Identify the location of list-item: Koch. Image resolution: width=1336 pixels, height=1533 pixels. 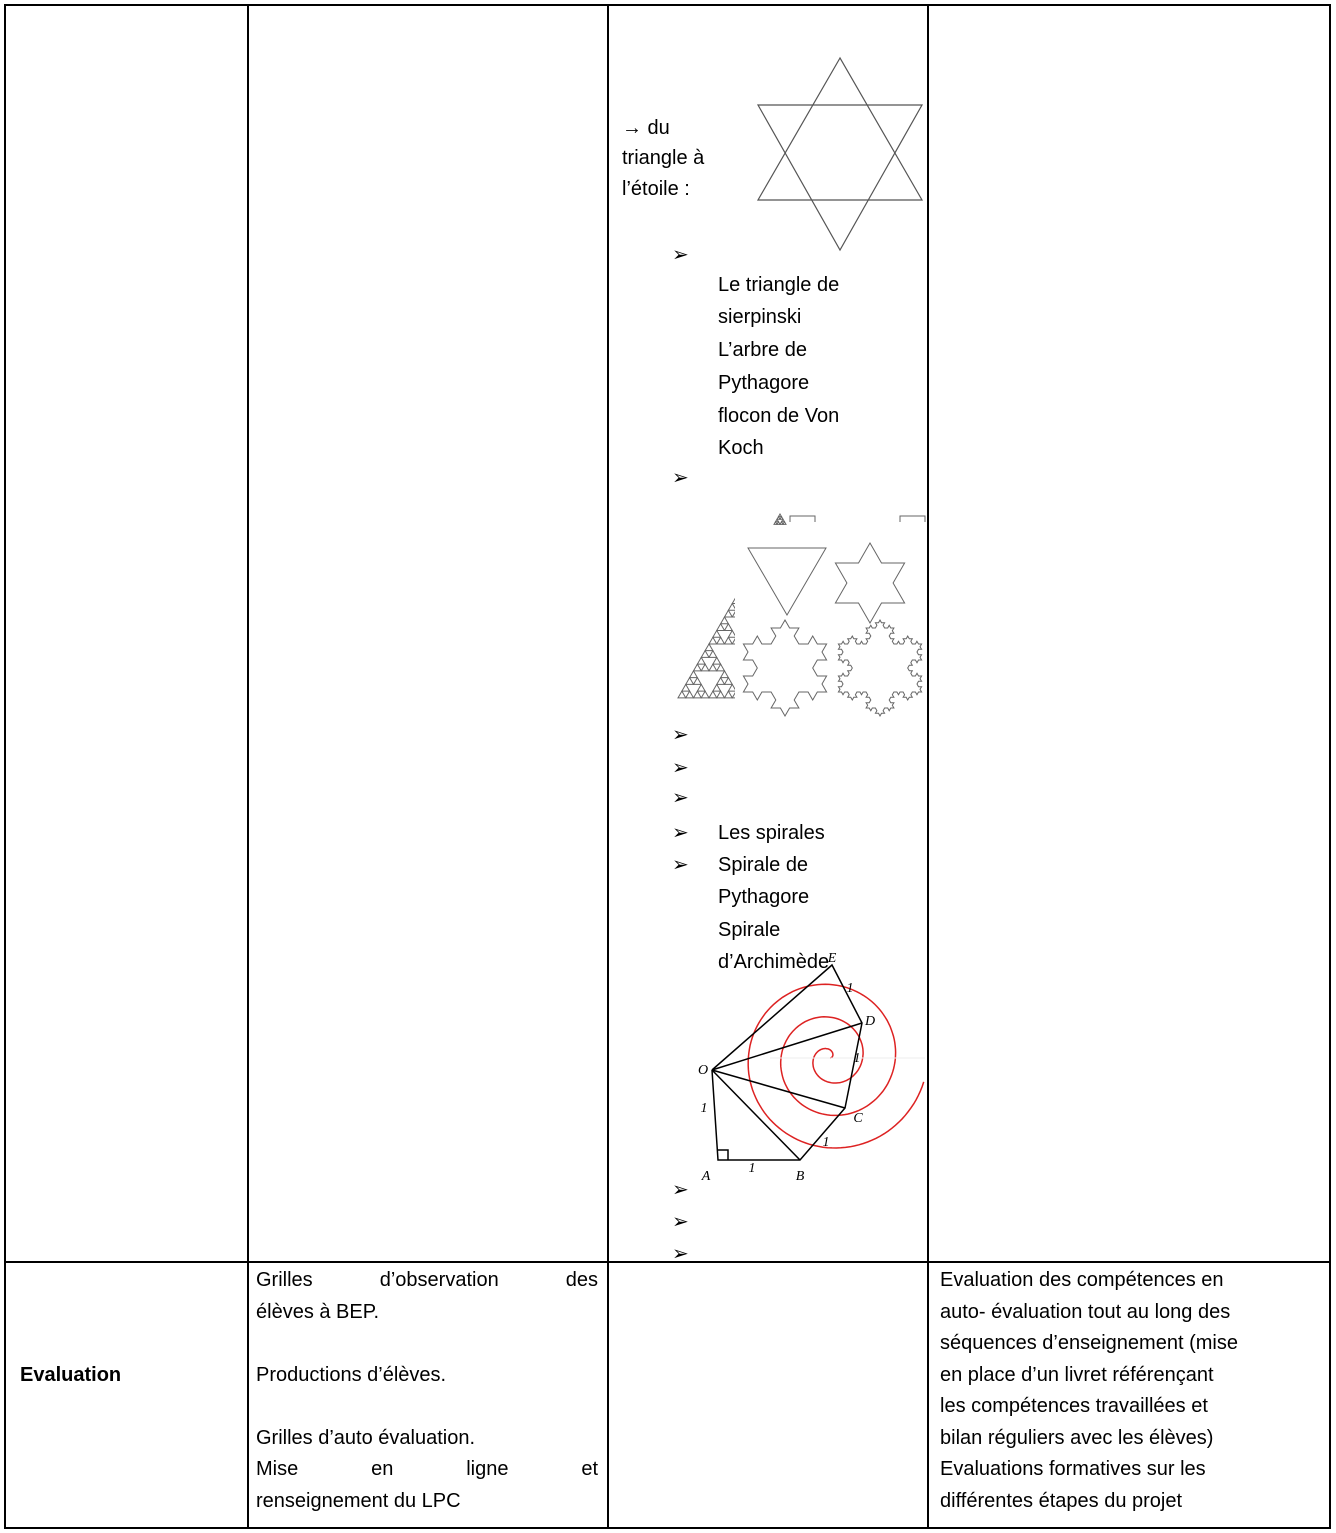
(741, 448).